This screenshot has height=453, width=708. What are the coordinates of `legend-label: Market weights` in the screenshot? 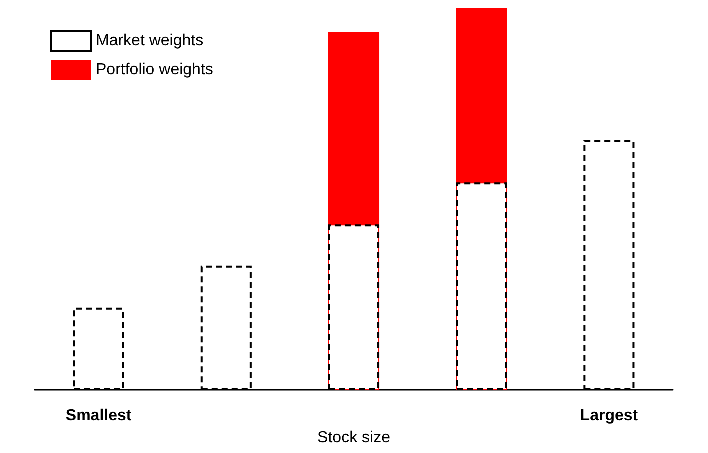 It's located at (150, 41).